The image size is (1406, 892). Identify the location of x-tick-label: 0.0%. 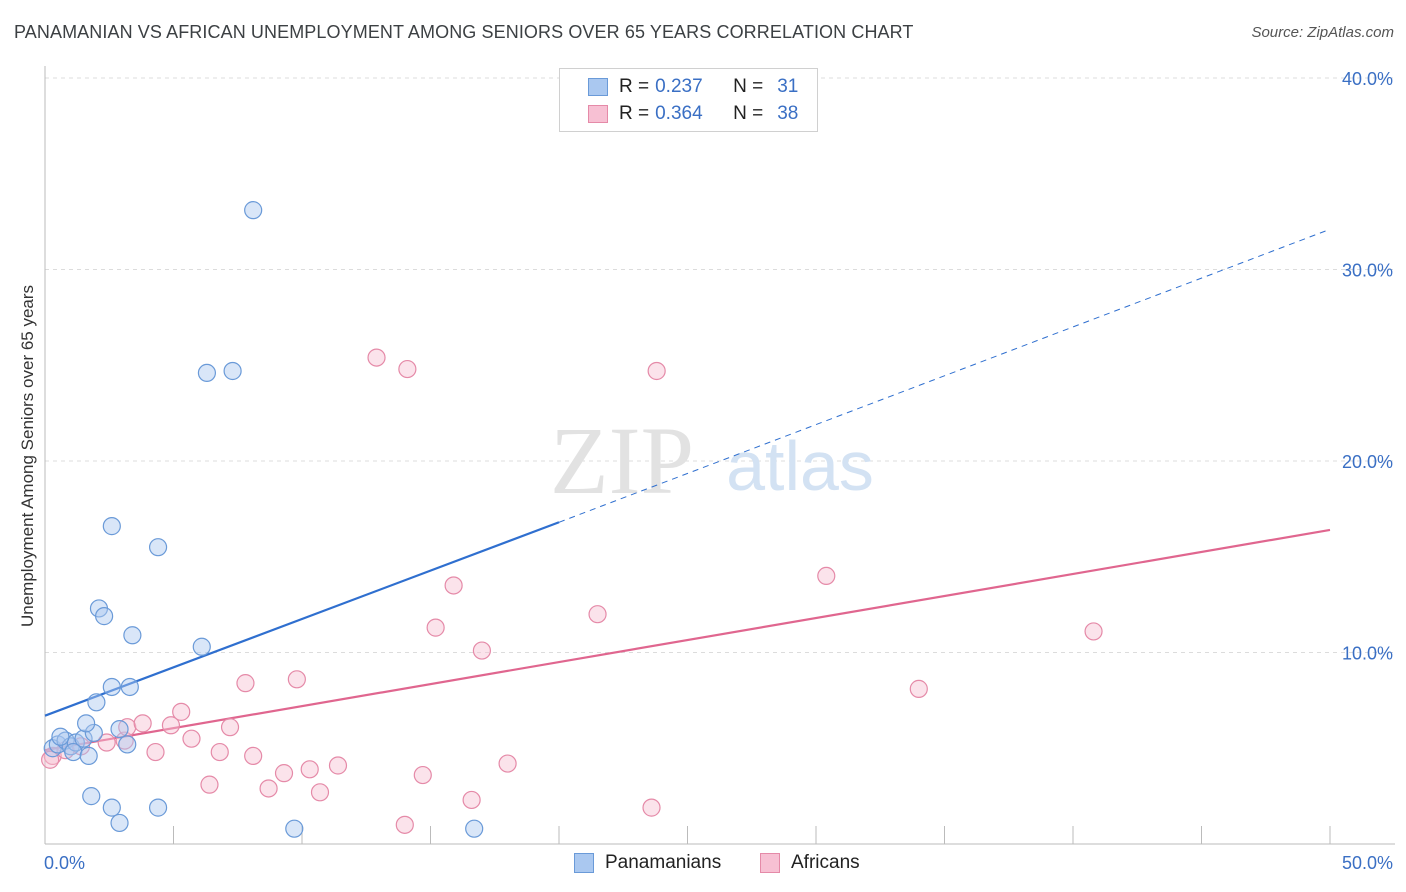
(64, 863).